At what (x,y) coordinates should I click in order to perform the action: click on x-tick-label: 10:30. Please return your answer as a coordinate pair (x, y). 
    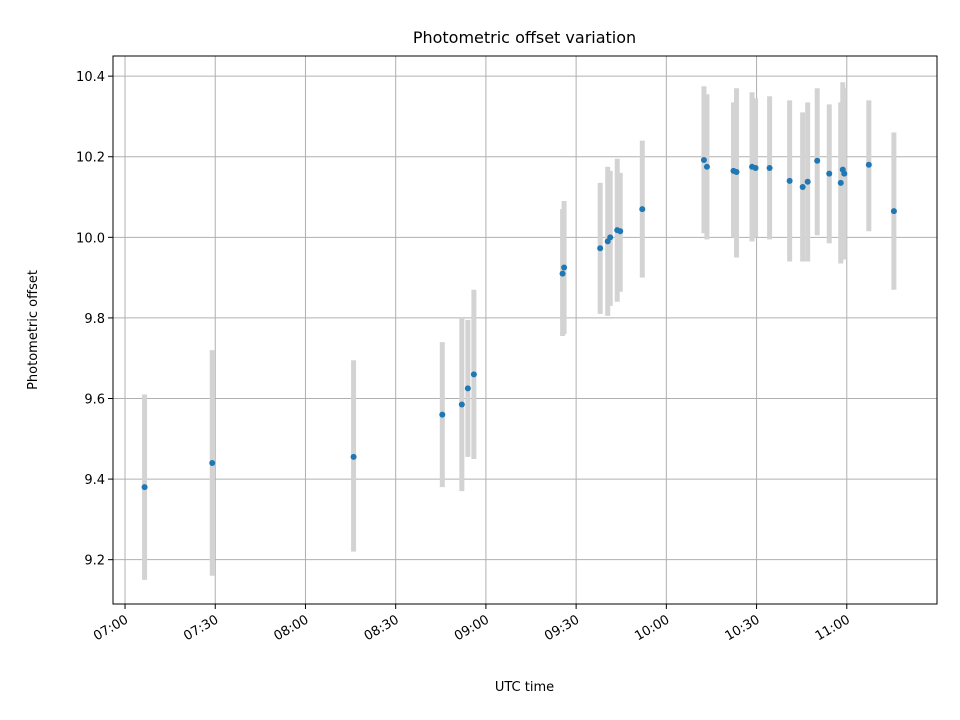
    Looking at the image, I should click on (743, 628).